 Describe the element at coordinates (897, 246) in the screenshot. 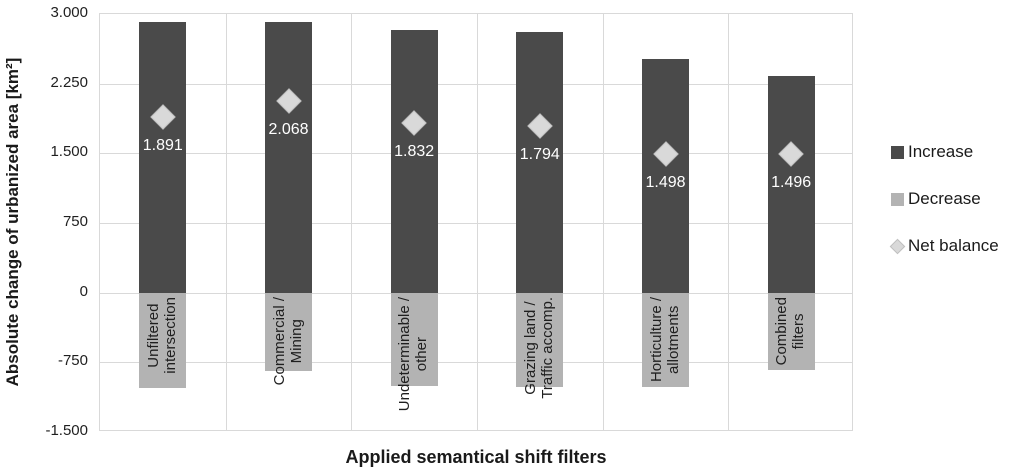

I see `net-balance-legend-marker` at that location.